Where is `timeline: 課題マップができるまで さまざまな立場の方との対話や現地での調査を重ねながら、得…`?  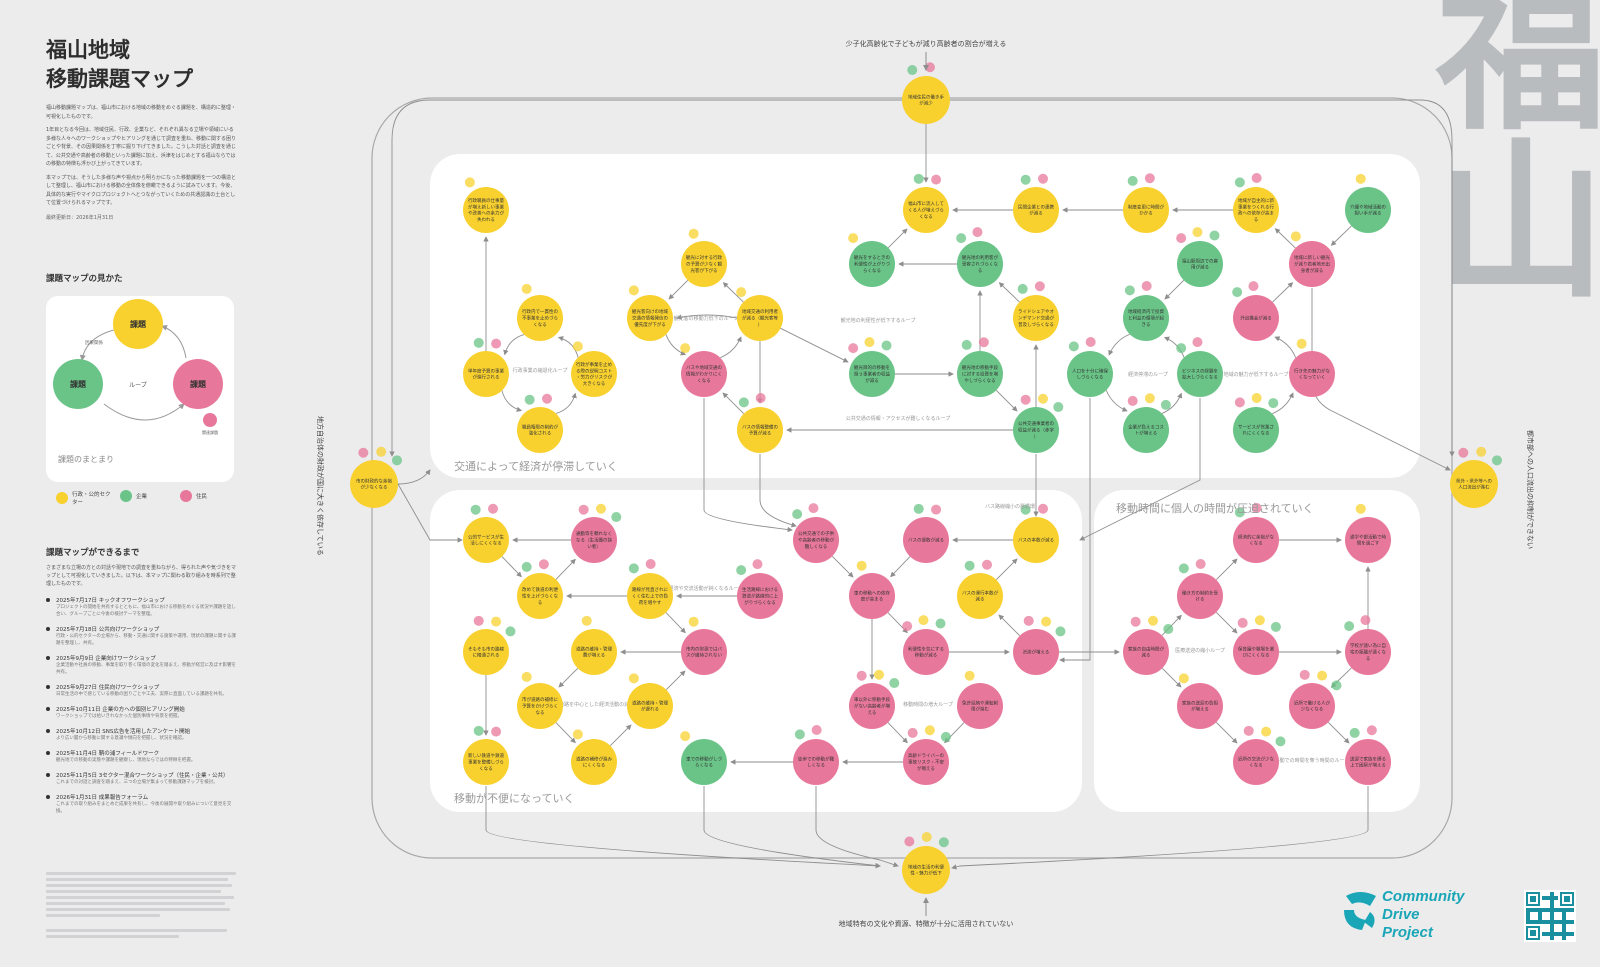
timeline: 課題マップができるまで さまざまな立場の方との対話や現地での調査を重ねながら、得… is located at coordinates (141, 684).